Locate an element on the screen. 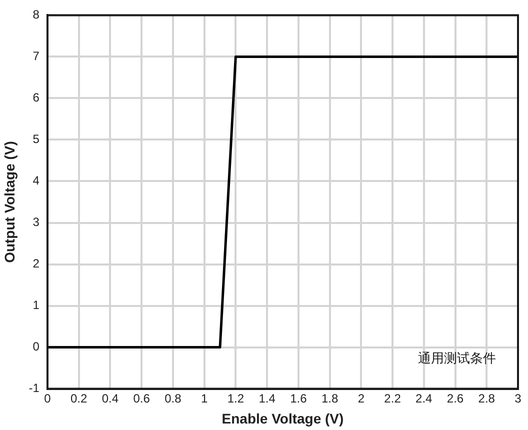 The width and height of the screenshot is (528, 430). x-tick-label: 2.6 is located at coordinates (455, 398).